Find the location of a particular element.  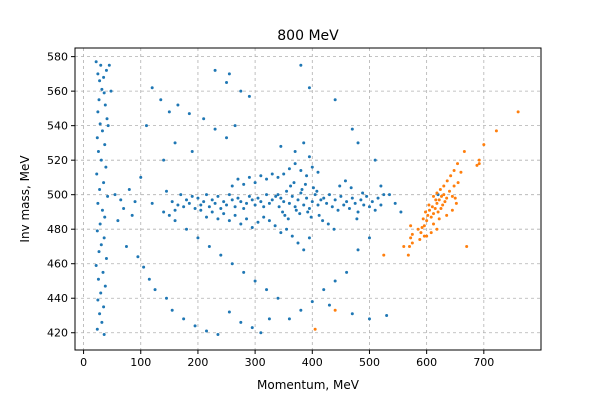

x-tick-label: 0 is located at coordinates (83, 362).